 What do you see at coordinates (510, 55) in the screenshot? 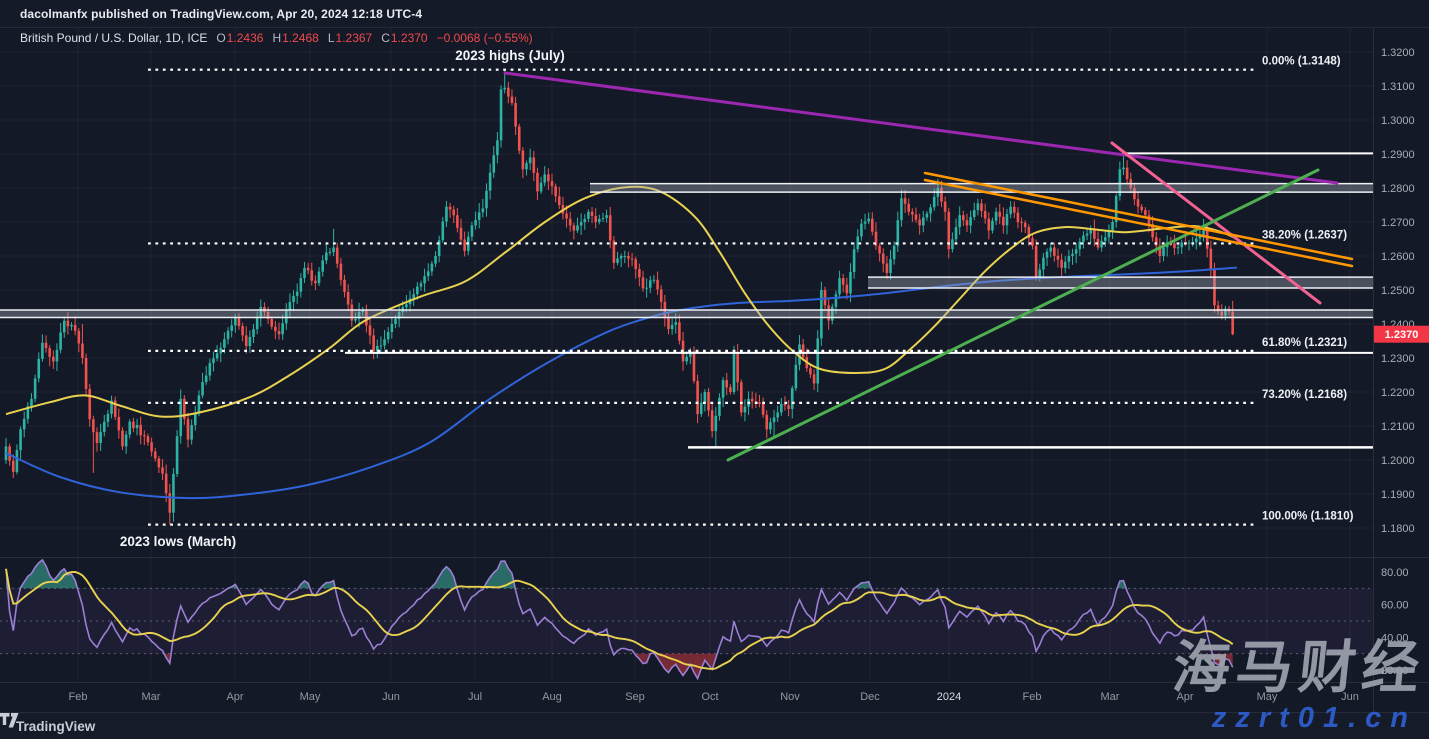
I see `svg-text: 2023 highs (July)` at bounding box center [510, 55].